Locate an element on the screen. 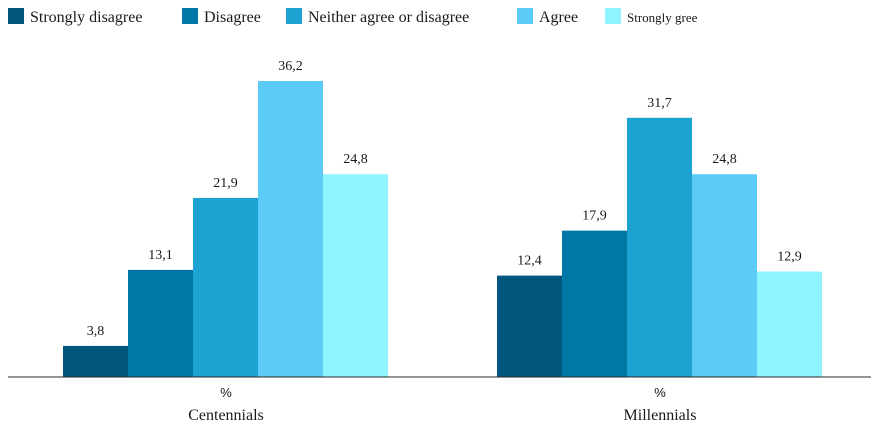 Image resolution: width=871 pixels, height=426 pixels. category-label-centennials: Centennials is located at coordinates (226, 415).